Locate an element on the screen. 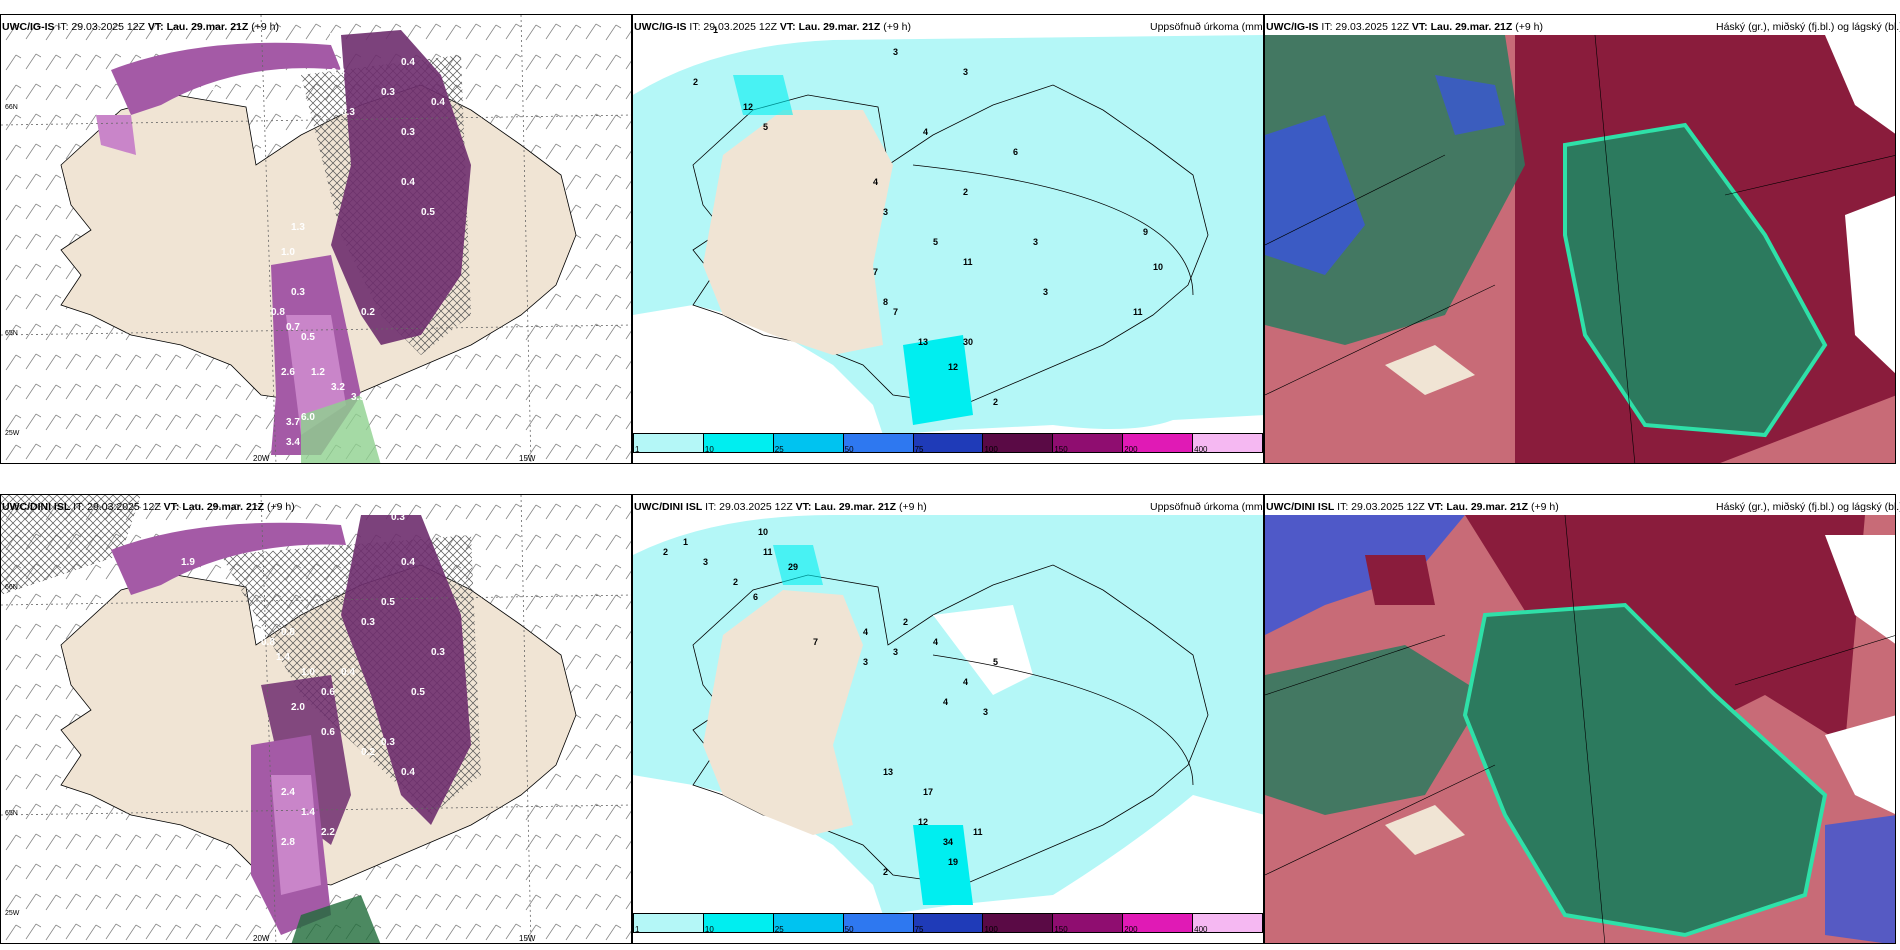  precip-value-label: 8 is located at coordinates (885, 302).